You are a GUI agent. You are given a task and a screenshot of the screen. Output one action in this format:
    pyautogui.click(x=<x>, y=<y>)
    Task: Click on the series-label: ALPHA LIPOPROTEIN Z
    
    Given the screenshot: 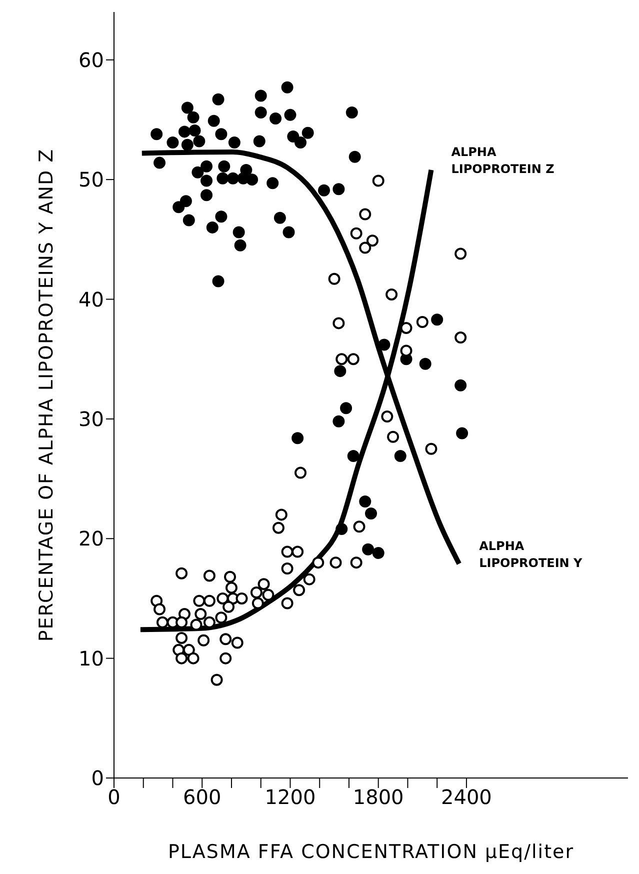 What is the action you would take?
    pyautogui.click(x=503, y=160)
    